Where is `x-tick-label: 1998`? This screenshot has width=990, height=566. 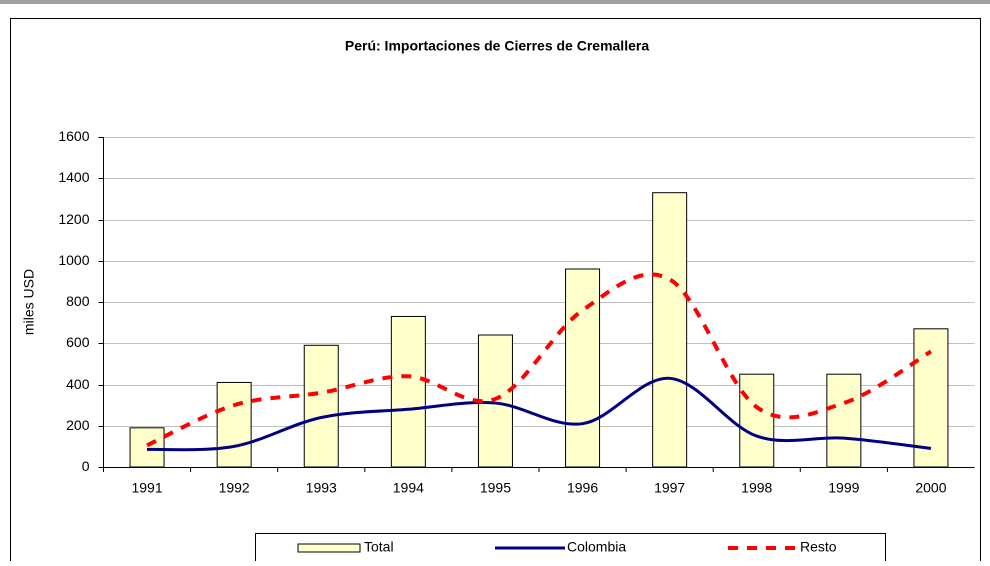
x-tick-label: 1998 is located at coordinates (756, 488).